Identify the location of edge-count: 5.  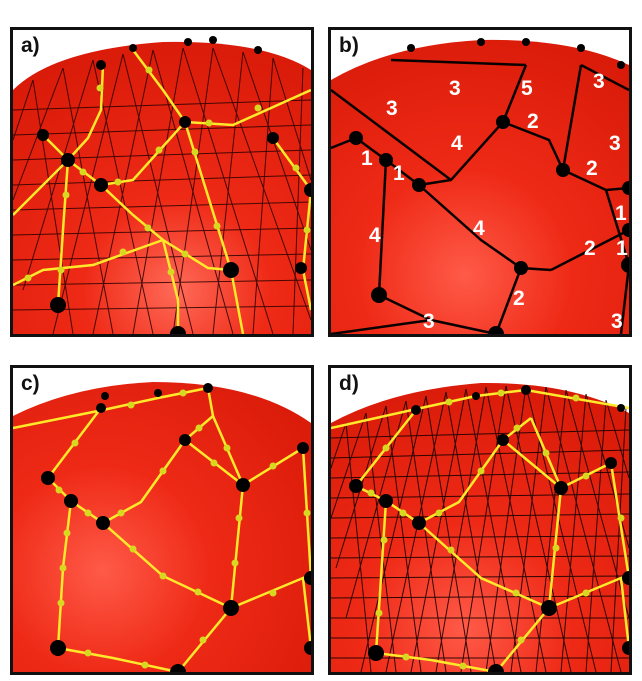
(527, 88).